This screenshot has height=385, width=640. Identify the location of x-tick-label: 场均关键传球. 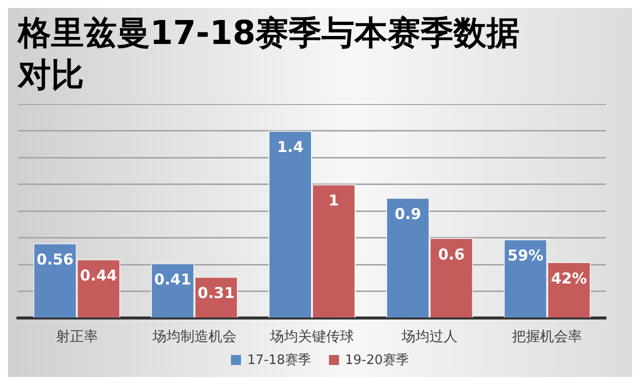
(311, 337).